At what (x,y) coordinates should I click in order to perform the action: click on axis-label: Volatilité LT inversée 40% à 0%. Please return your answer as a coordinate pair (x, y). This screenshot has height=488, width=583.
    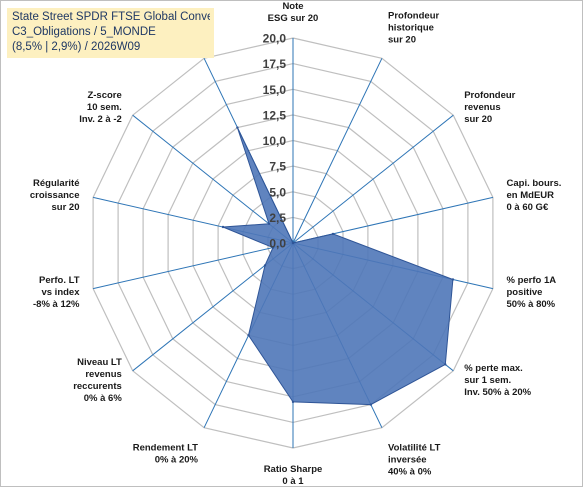
    Looking at the image, I should click on (414, 459).